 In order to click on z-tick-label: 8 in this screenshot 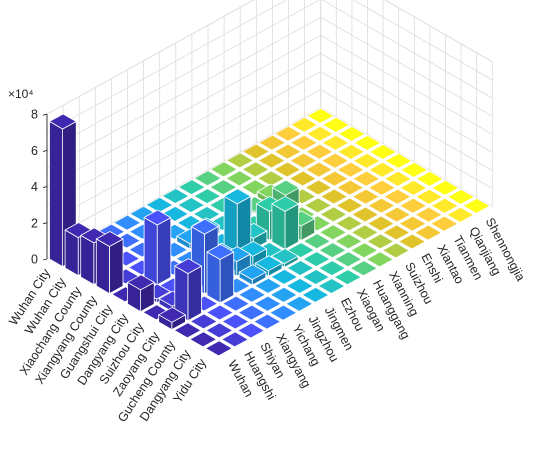, I will do `click(34, 115)`.